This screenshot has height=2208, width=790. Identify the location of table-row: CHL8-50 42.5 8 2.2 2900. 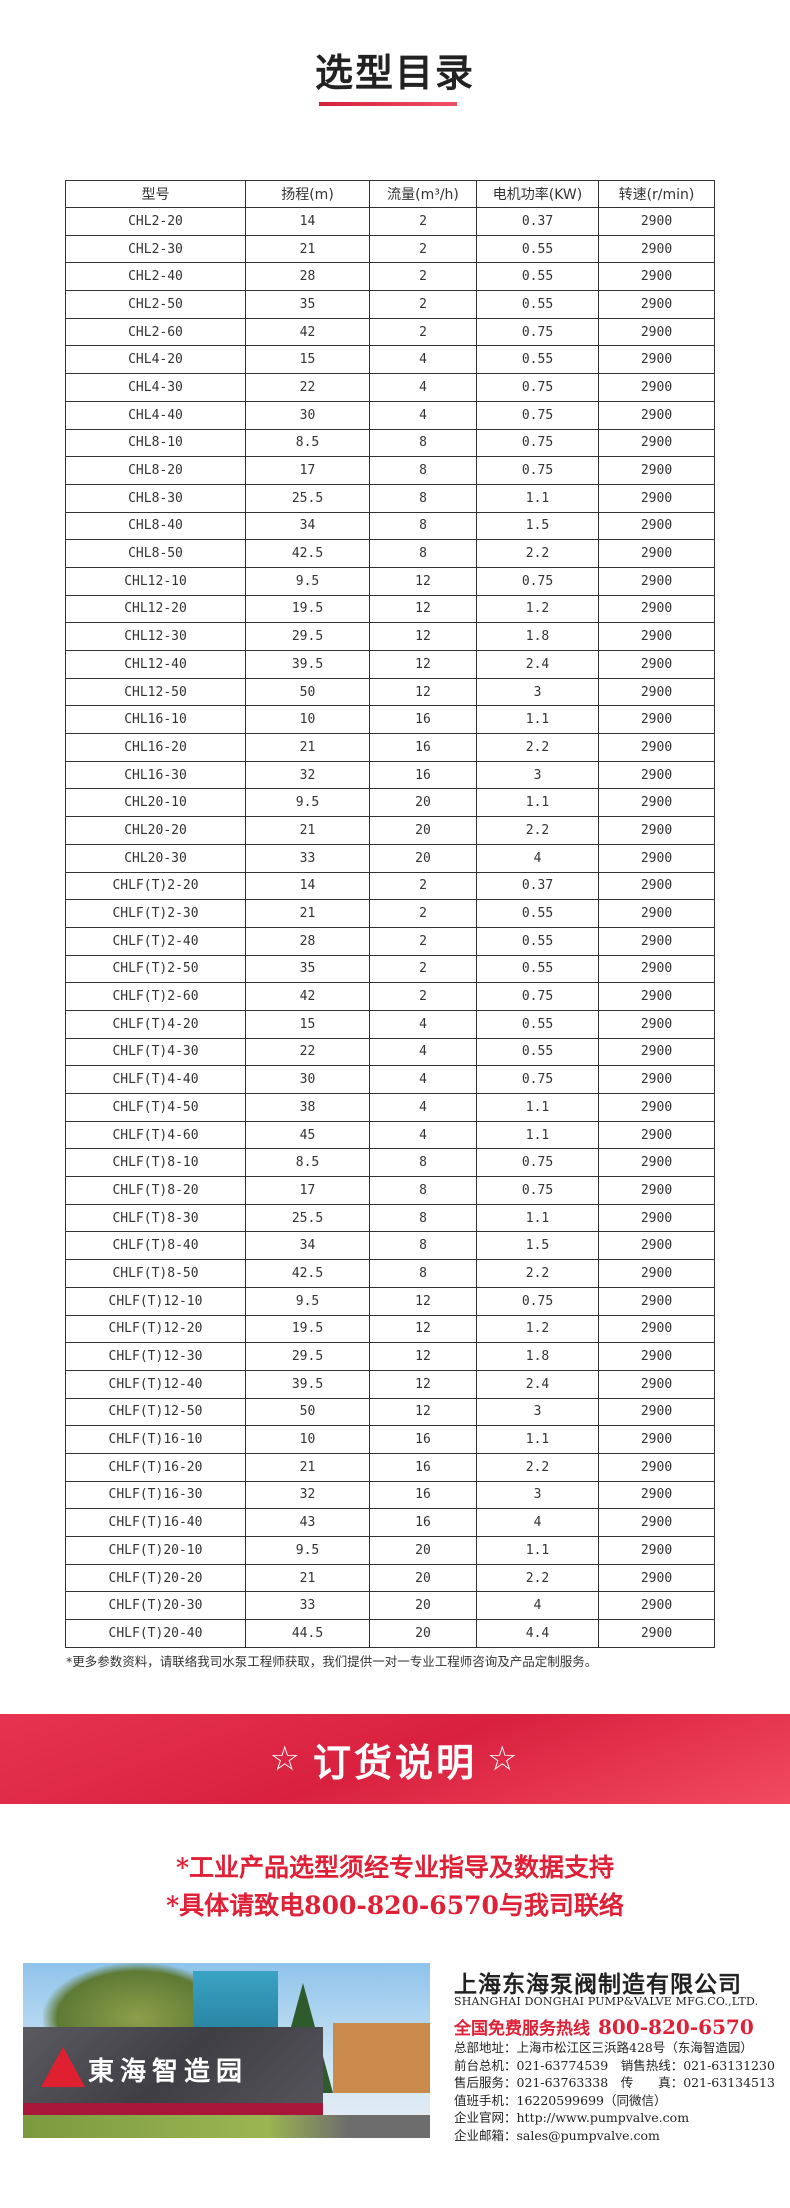
(390, 553).